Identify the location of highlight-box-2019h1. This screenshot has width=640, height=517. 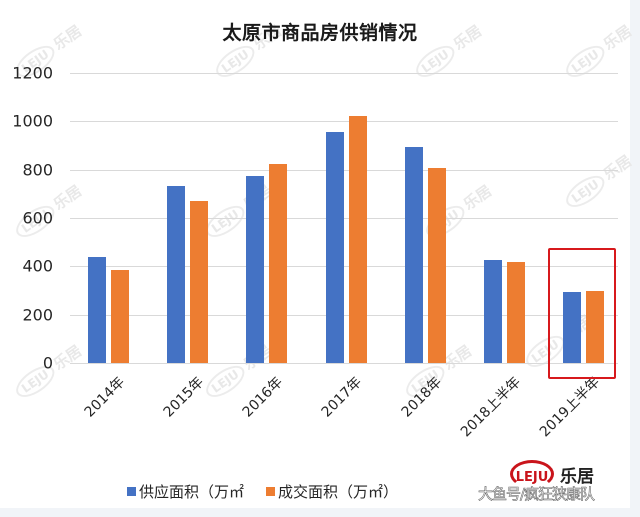
(582, 313).